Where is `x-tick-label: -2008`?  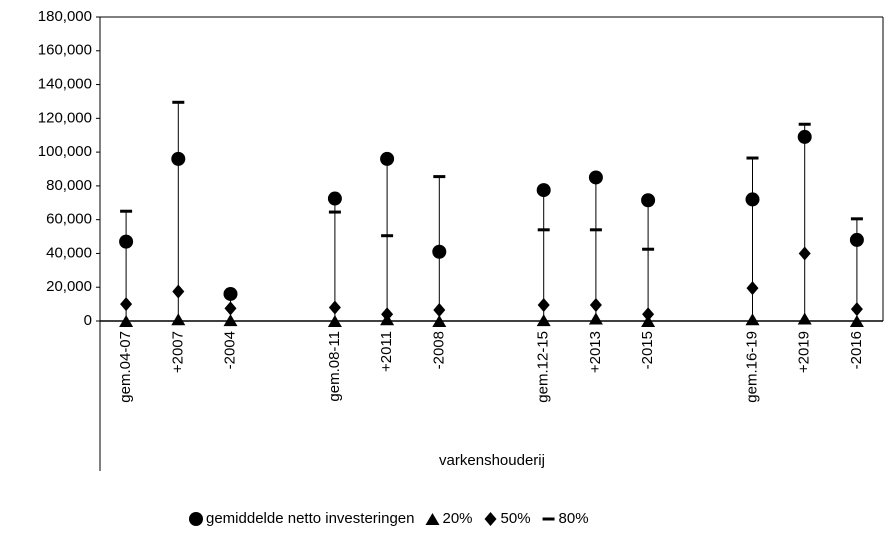
x-tick-label: -2008 is located at coordinates (438, 350).